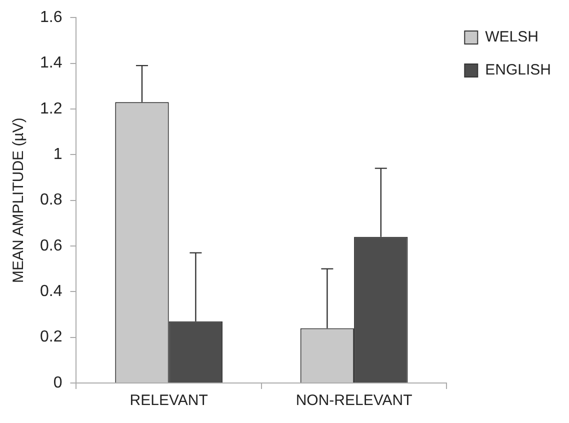 Image resolution: width=569 pixels, height=423 pixels. I want to click on y-tick-label: 0.2, so click(51, 337).